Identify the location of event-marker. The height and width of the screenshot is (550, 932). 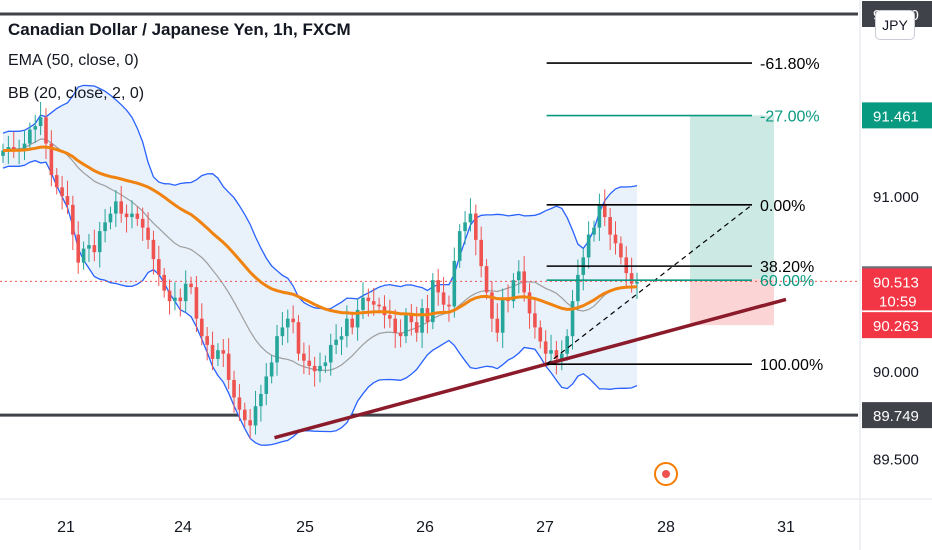
(666, 474).